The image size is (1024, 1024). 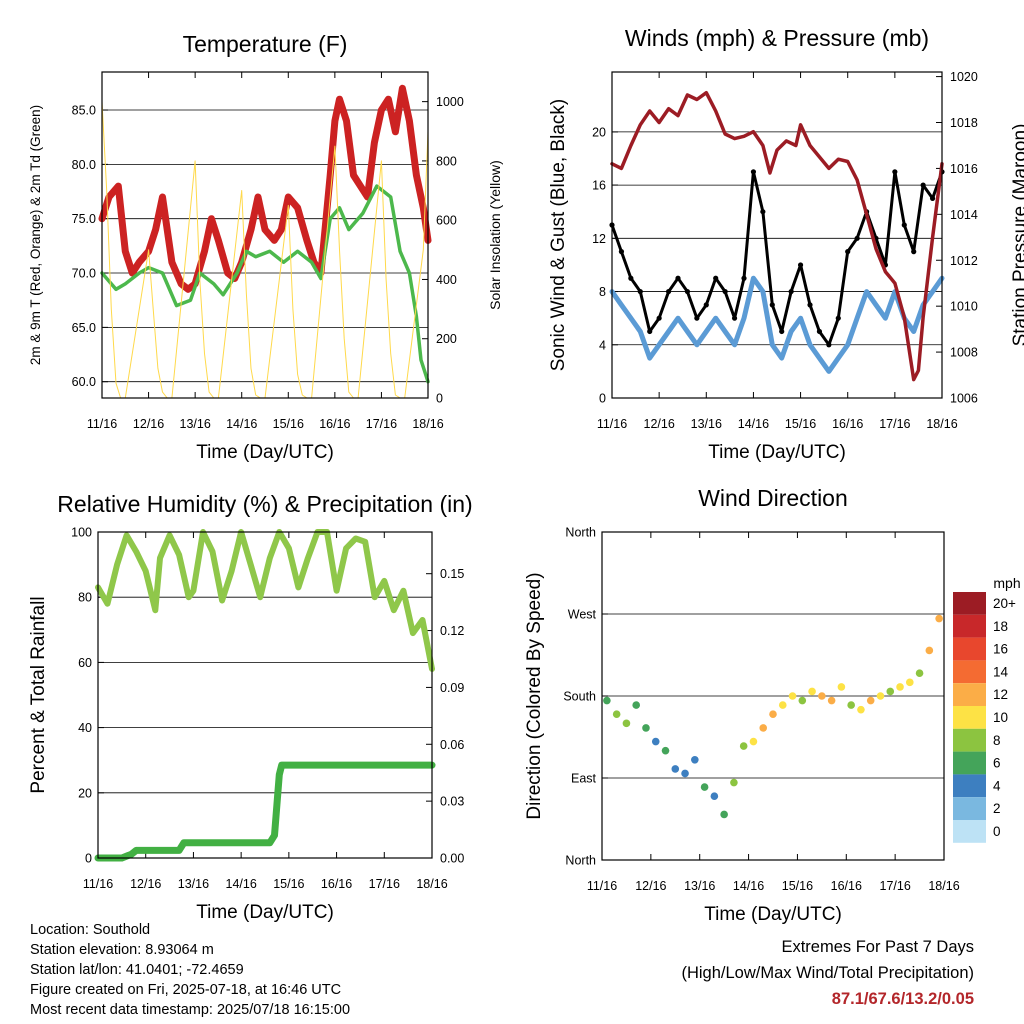 I want to click on y-tick-label: 4, so click(x=602, y=345).